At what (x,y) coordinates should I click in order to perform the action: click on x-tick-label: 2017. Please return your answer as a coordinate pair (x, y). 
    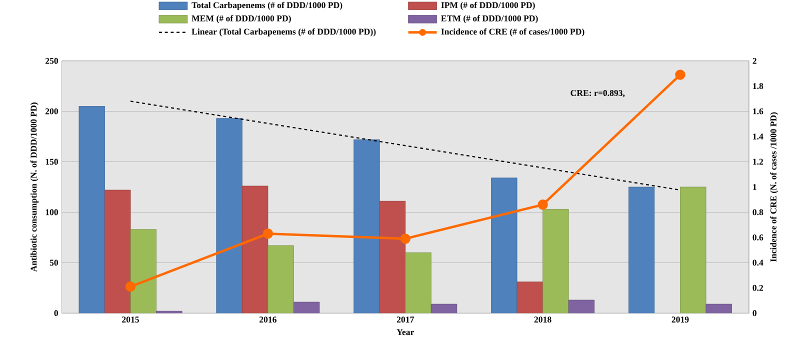
    Looking at the image, I should click on (405, 319).